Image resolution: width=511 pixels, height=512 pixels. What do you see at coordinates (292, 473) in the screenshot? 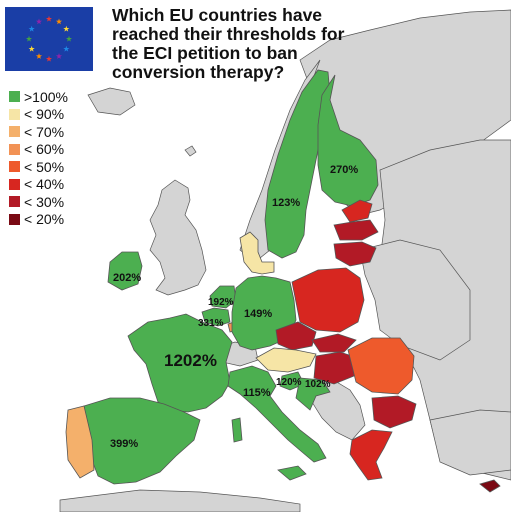
I see `country-sicily` at bounding box center [292, 473].